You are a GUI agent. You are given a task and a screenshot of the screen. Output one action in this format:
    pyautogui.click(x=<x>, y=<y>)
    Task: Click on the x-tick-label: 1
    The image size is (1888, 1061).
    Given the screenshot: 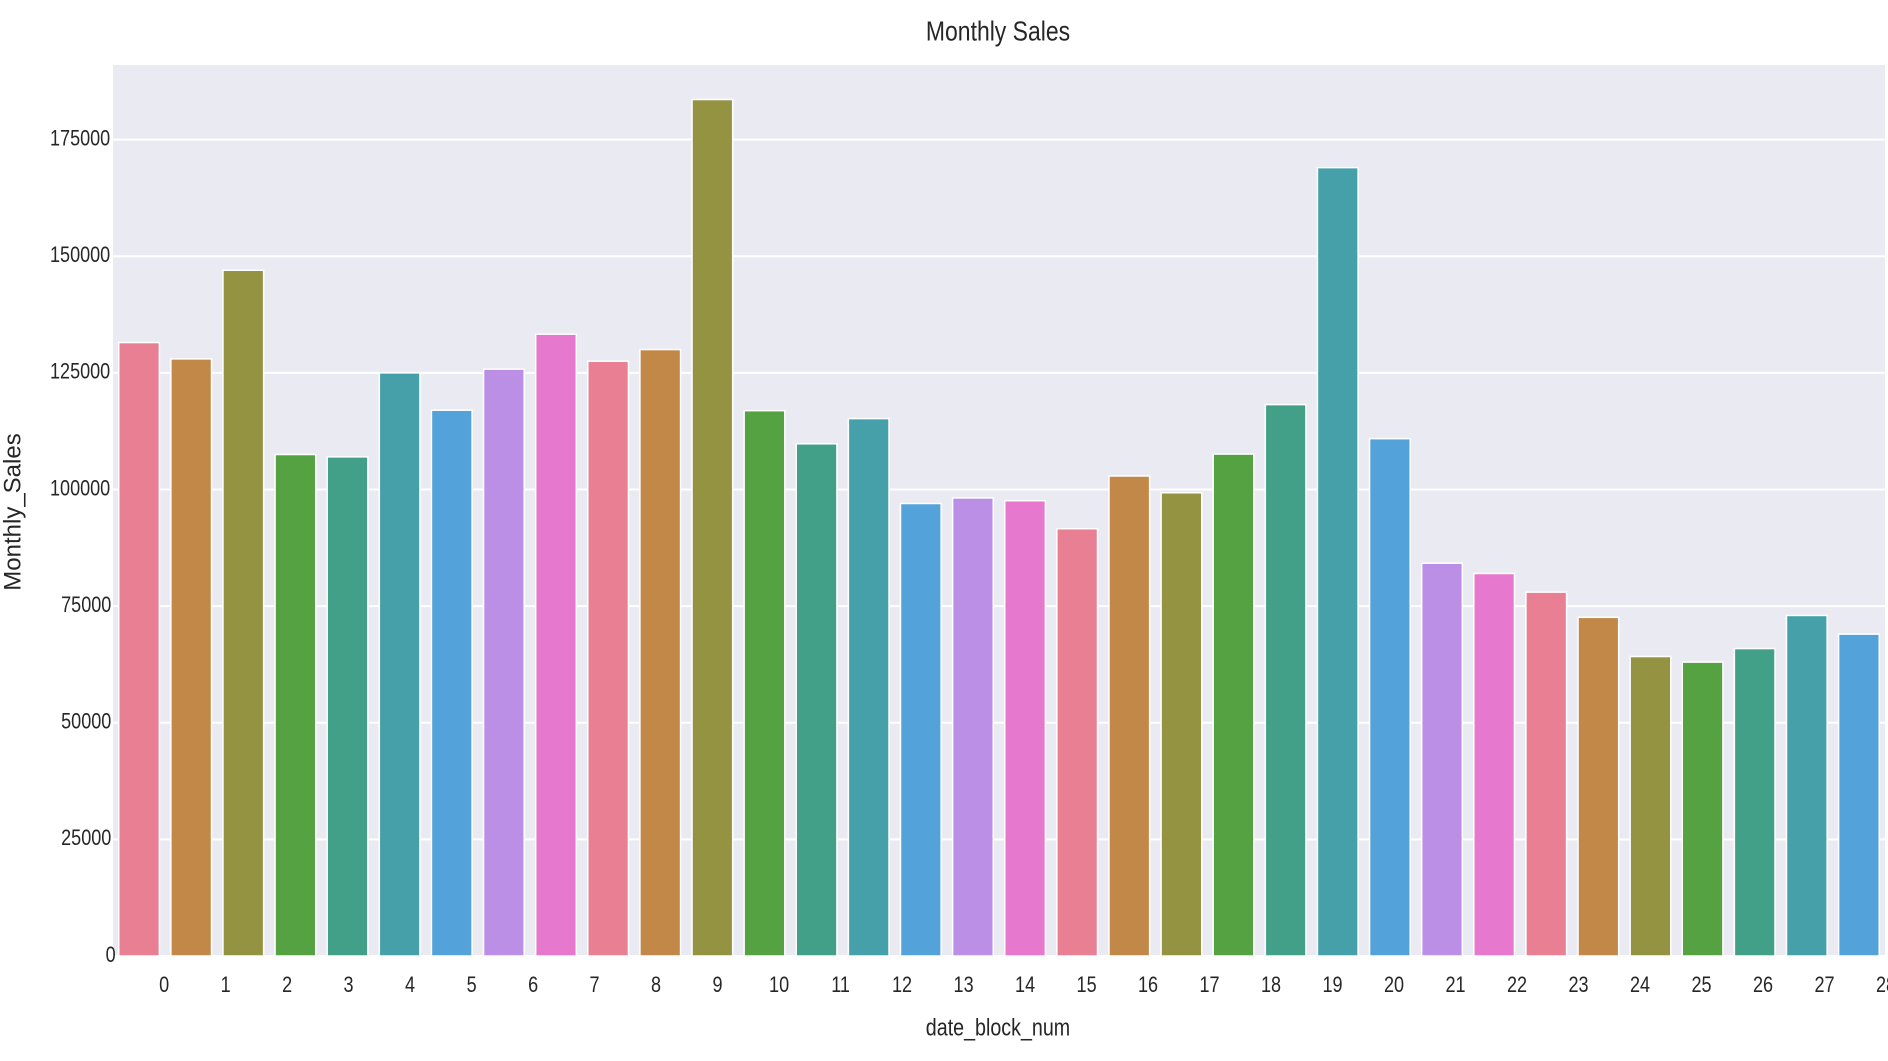 What is the action you would take?
    pyautogui.click(x=226, y=985)
    